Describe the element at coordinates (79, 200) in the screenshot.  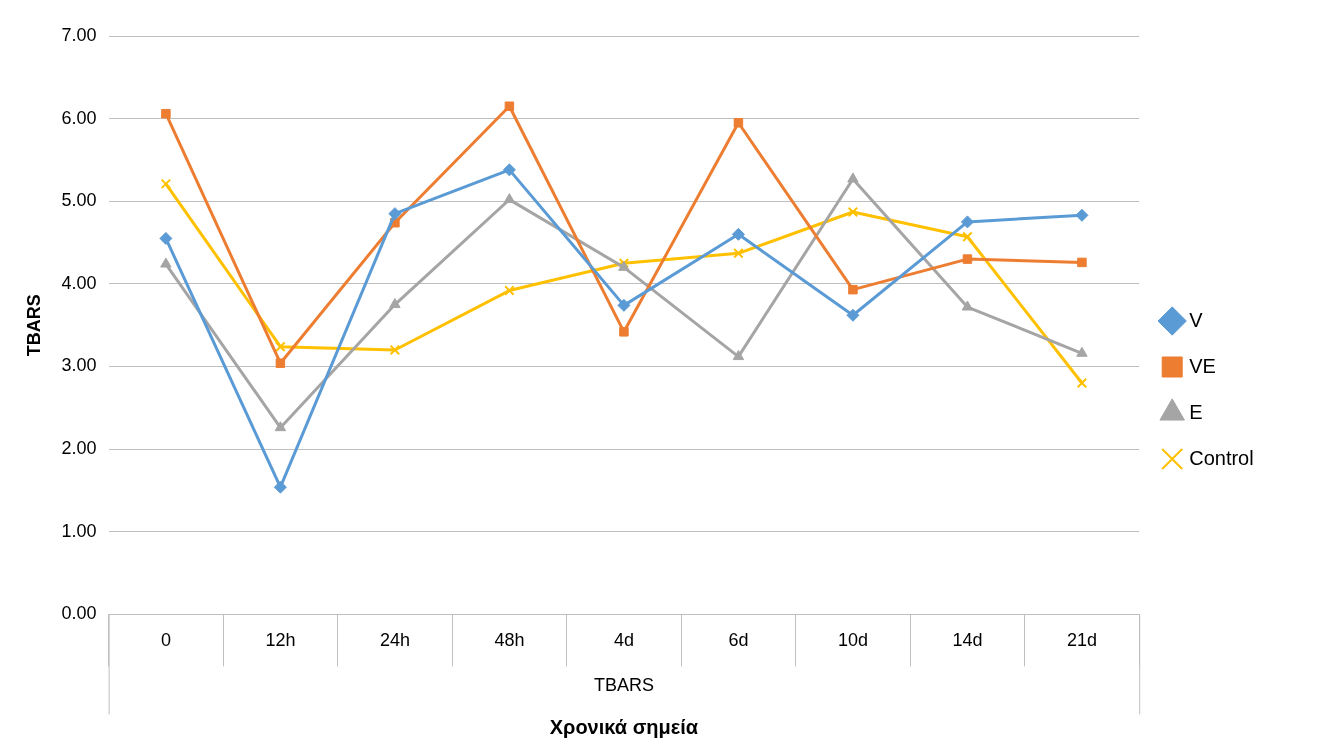
I see `y-tick-label: 5.00` at that location.